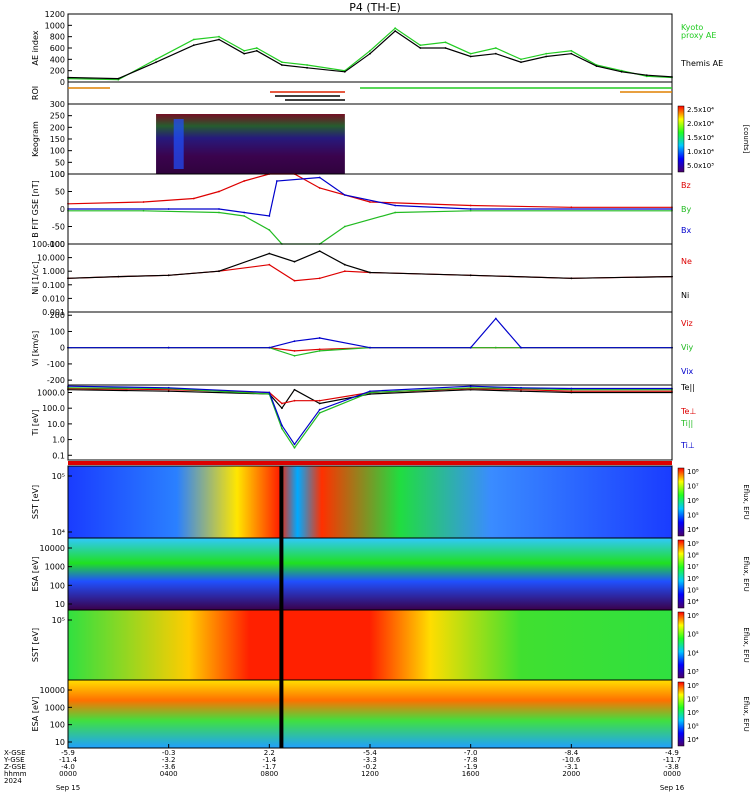 The height and width of the screenshot is (800, 750). I want to click on n-ytick-label: 10.000, so click(51, 258).